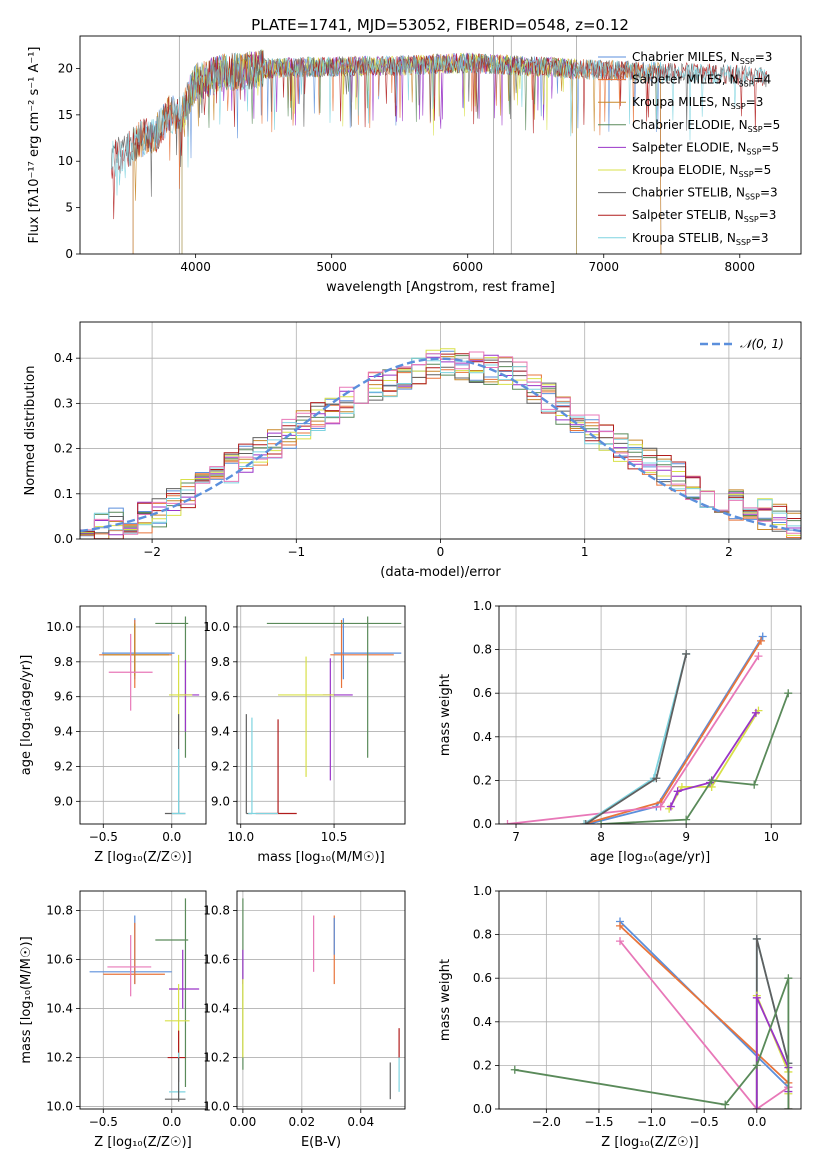 The height and width of the screenshot is (1170, 819). Describe the element at coordinates (69, 208) in the screenshot. I see `y-tick-label: 5` at that location.